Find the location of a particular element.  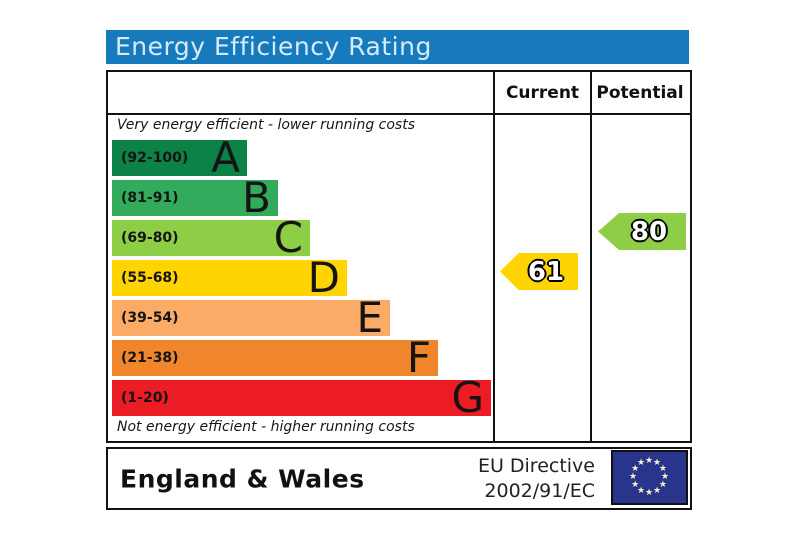

band-a-bar: (92-100) A is located at coordinates (179, 157).